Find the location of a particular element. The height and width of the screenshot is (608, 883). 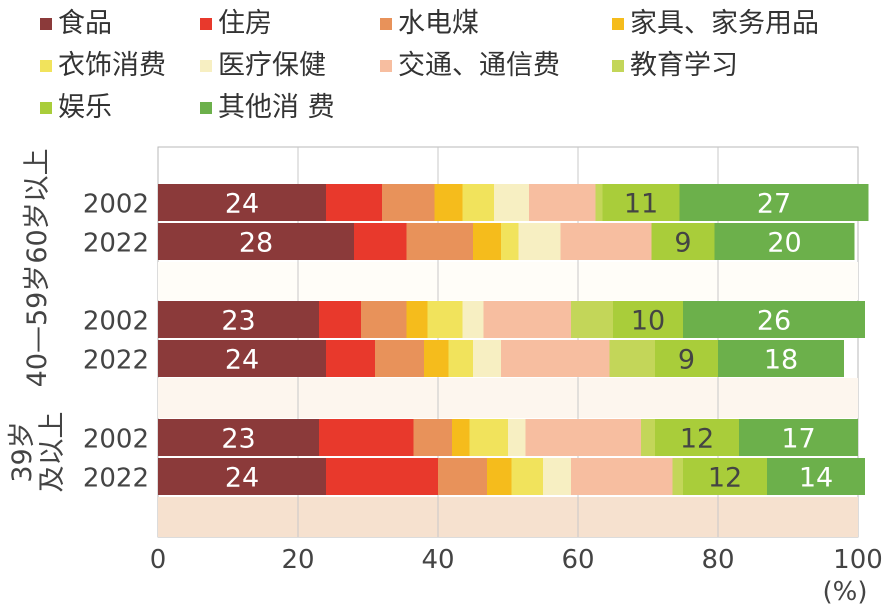

data-label: 26 is located at coordinates (774, 321).